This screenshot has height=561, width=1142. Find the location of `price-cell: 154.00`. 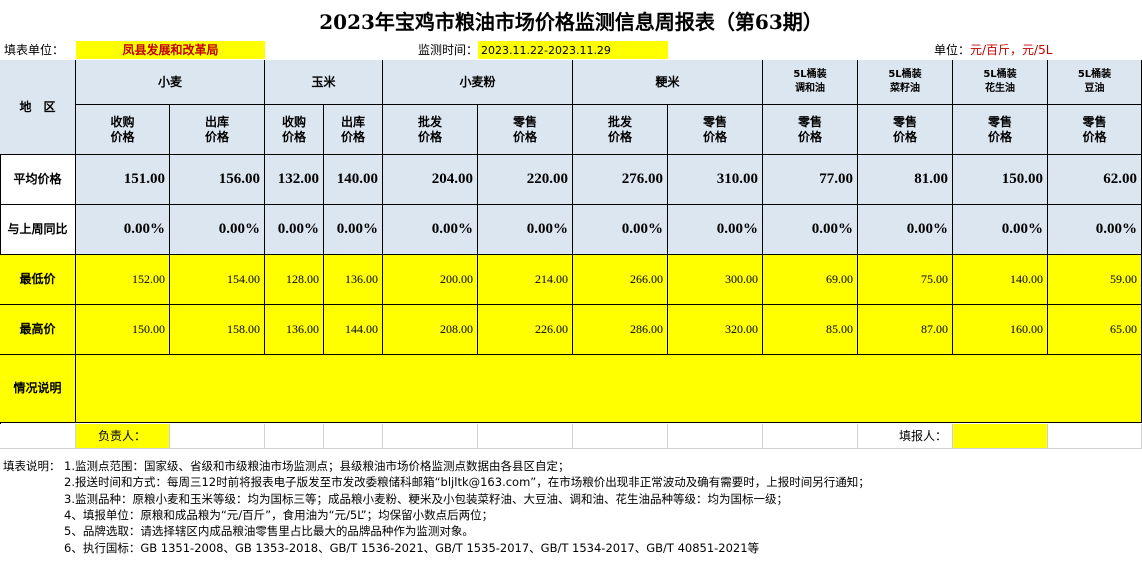

price-cell: 154.00 is located at coordinates (217, 280).